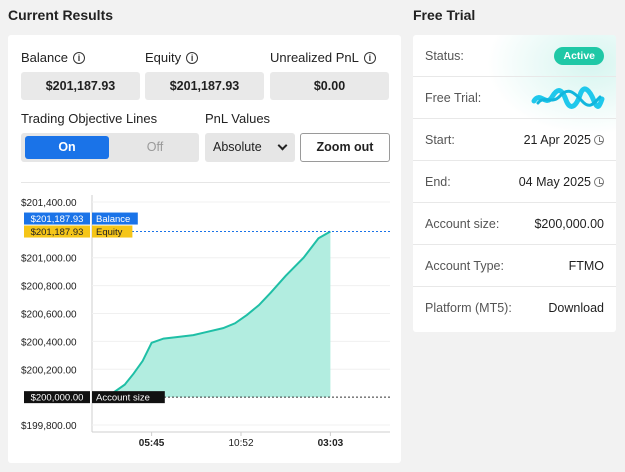 The width and height of the screenshot is (625, 472). I want to click on status-row: Status: Active, so click(514, 56).